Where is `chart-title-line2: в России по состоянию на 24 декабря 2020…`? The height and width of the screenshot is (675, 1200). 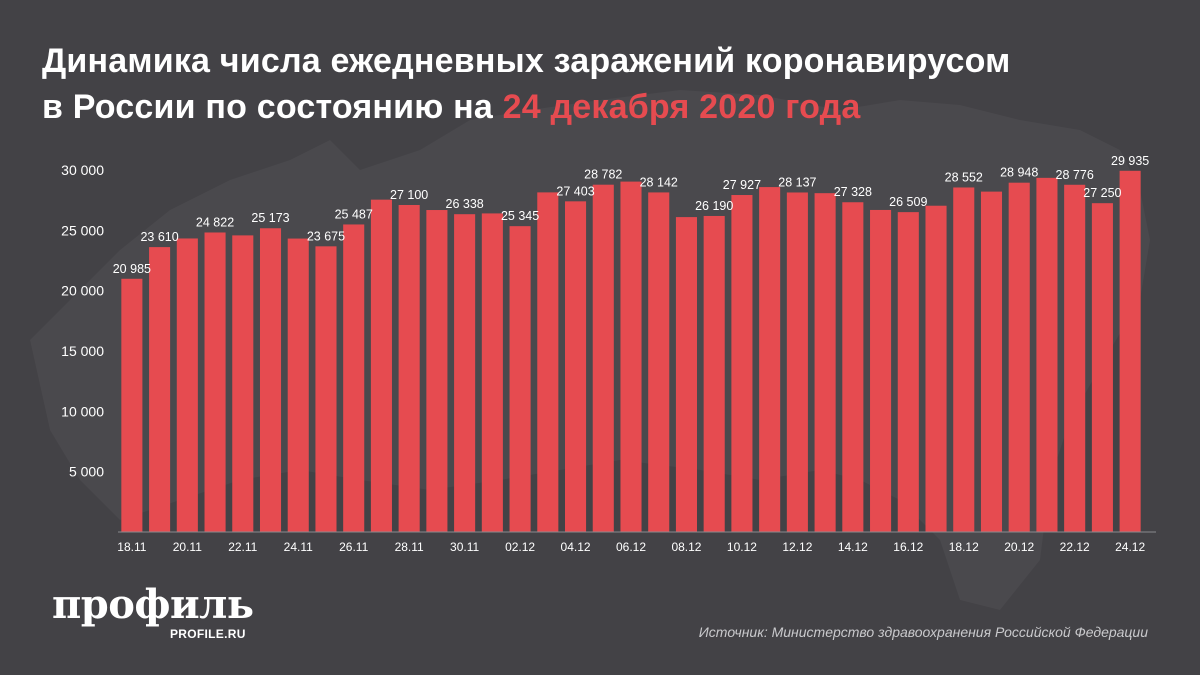
chart-title-line2: в России по состоянию на 24 декабря 2020… is located at coordinates (602, 107).